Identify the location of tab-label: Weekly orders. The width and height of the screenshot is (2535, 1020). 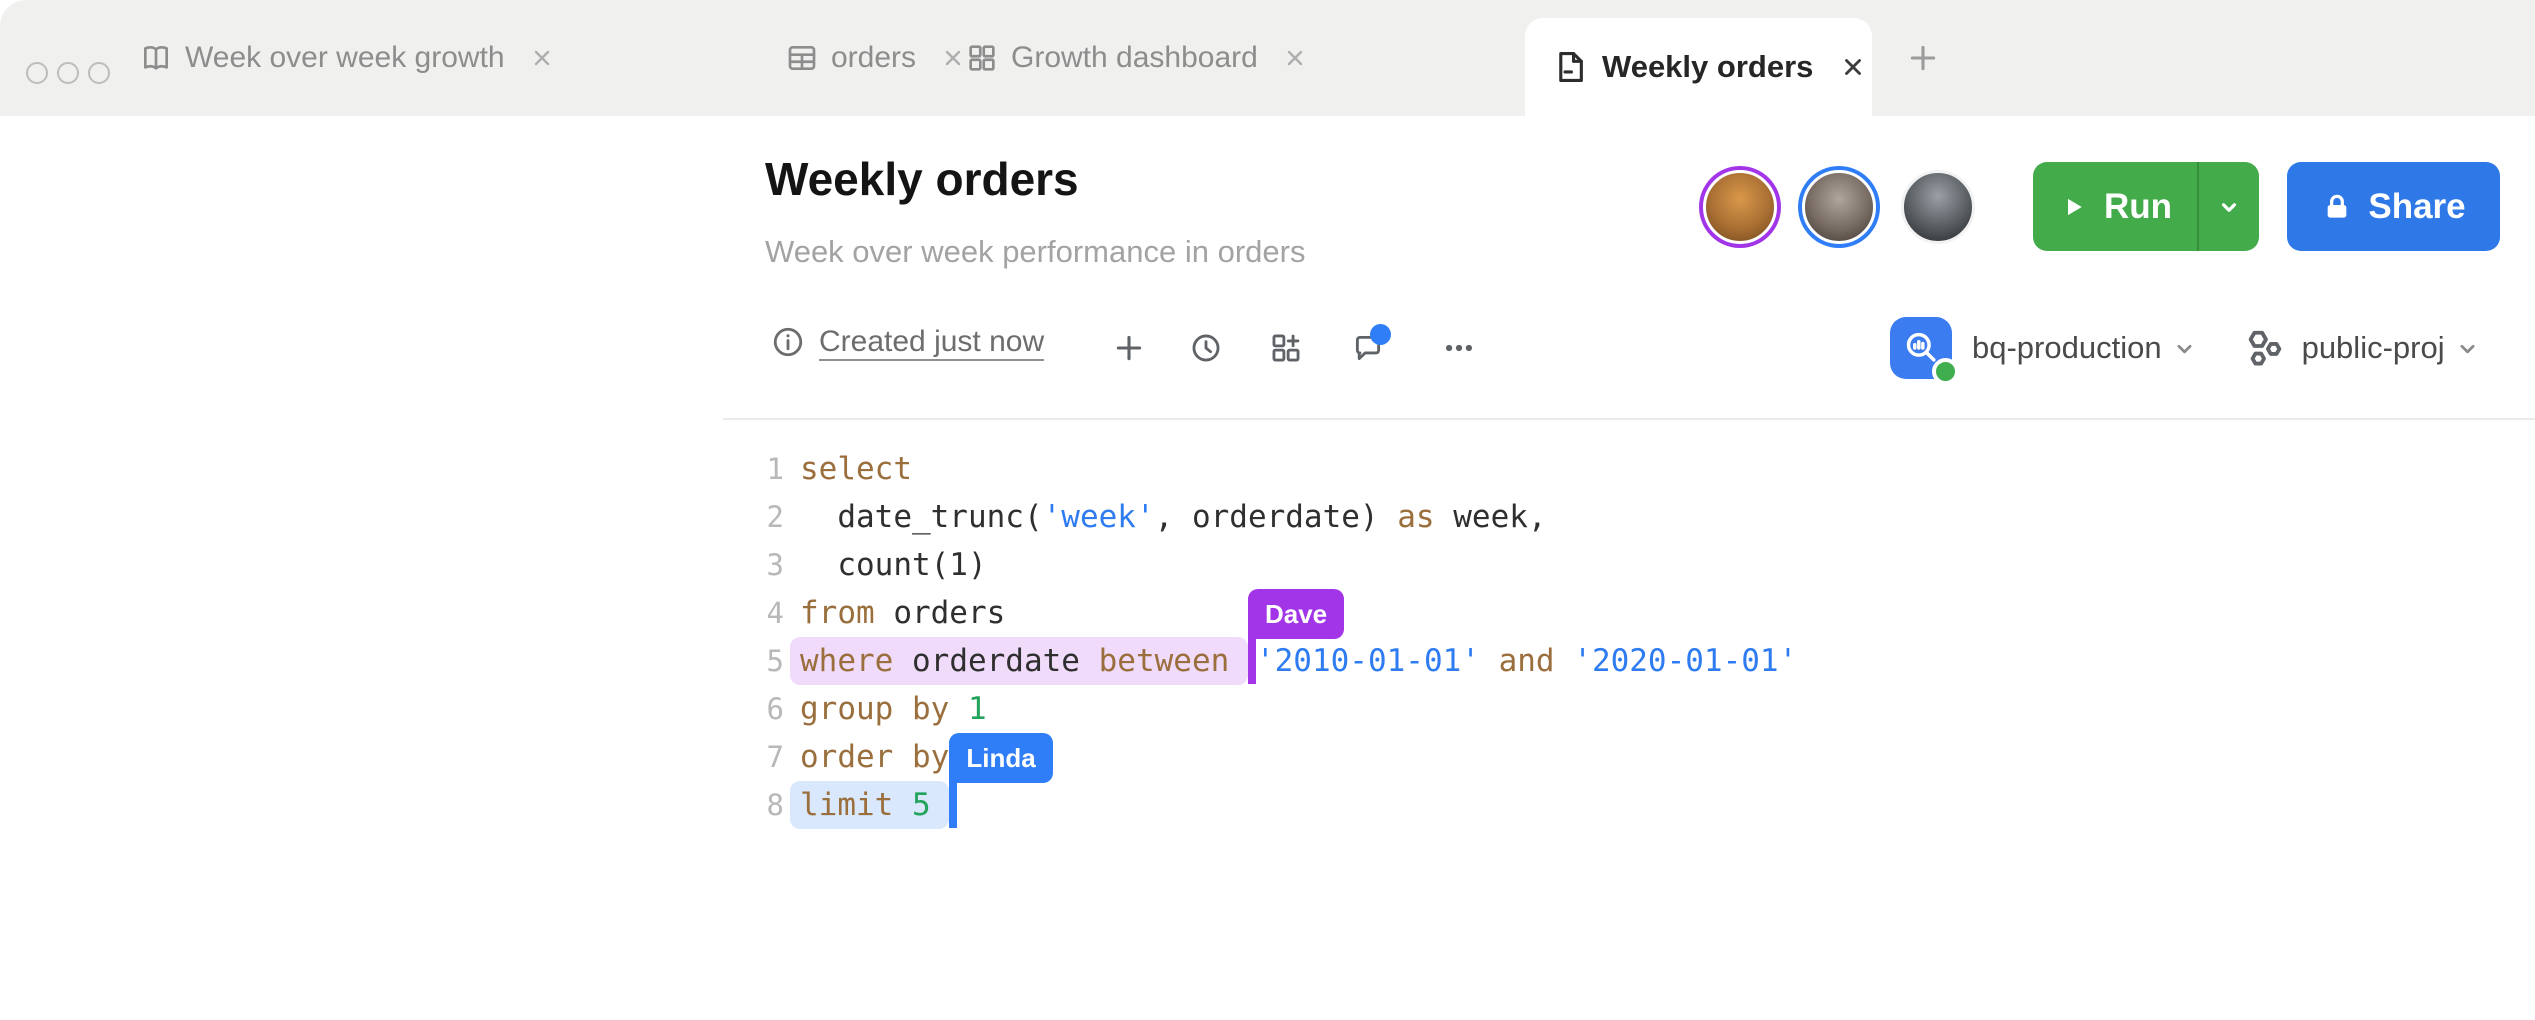
(1708, 66).